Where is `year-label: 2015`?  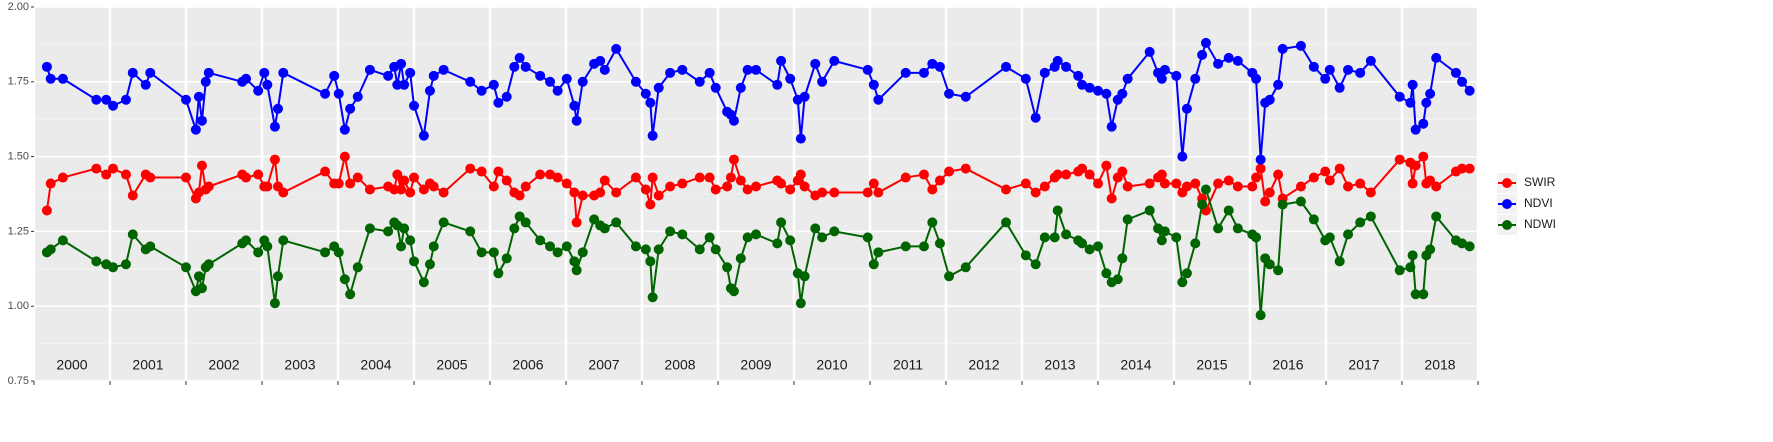 year-label: 2015 is located at coordinates (1211, 365).